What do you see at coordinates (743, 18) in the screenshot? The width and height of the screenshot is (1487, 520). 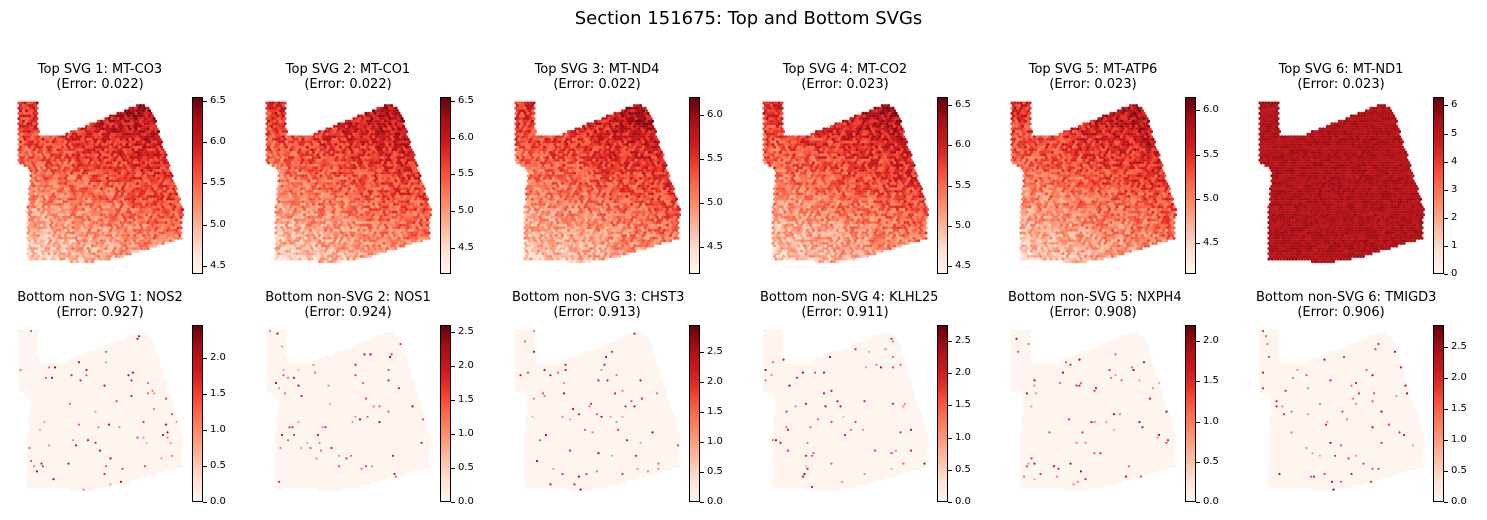 I see `figure-title: Section 151675: Top and Bottom SVGs` at bounding box center [743, 18].